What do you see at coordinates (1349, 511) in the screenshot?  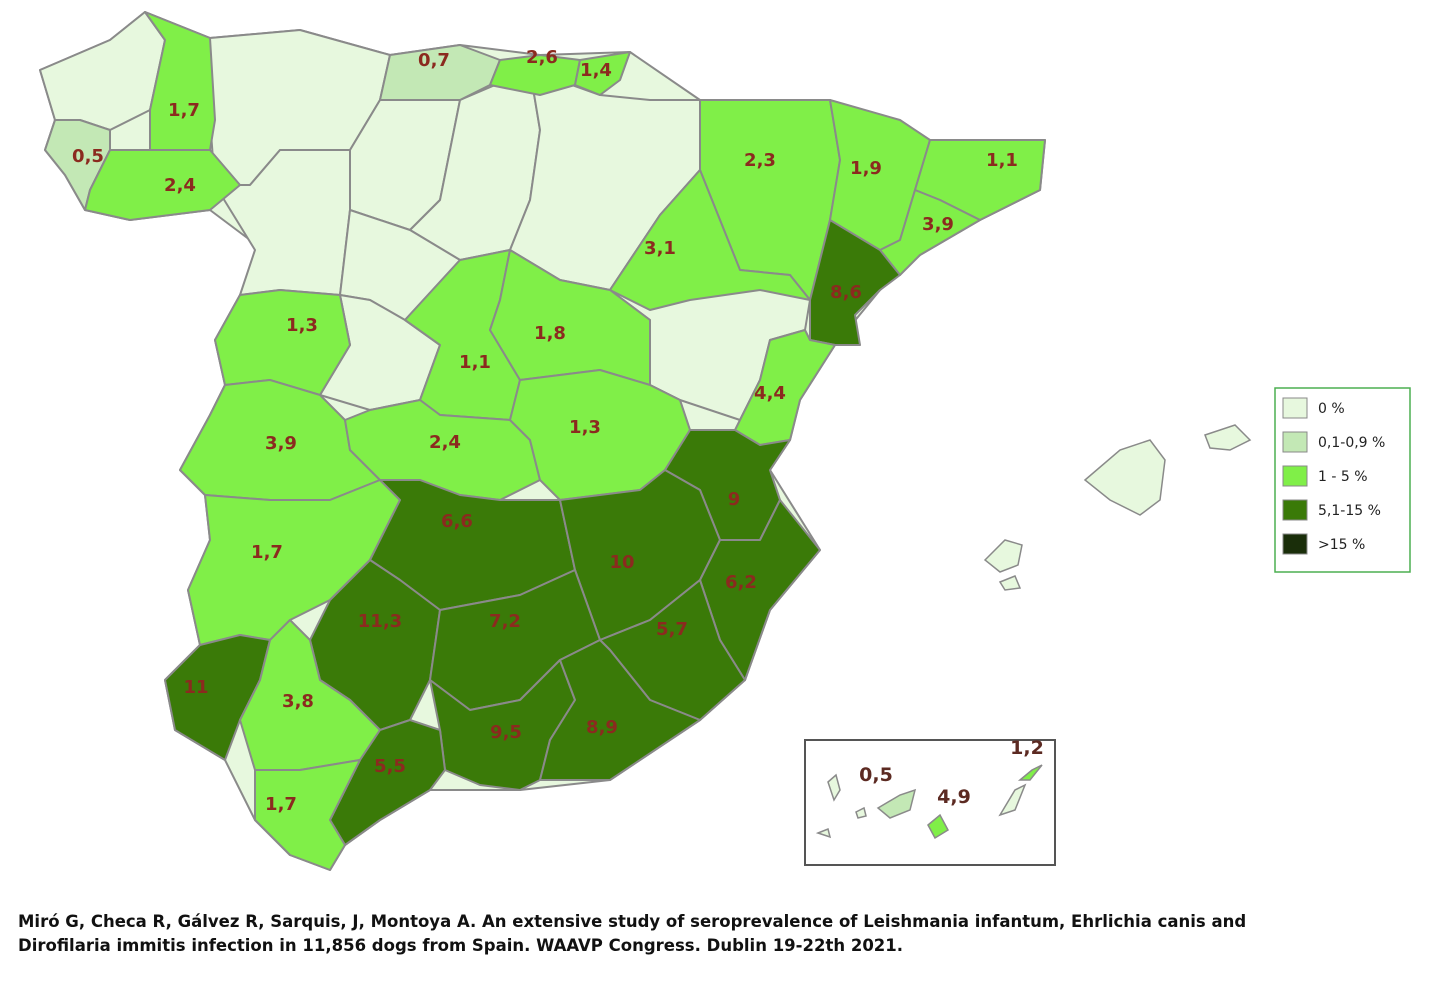 I see `legend-label: 5,1-15 %` at bounding box center [1349, 511].